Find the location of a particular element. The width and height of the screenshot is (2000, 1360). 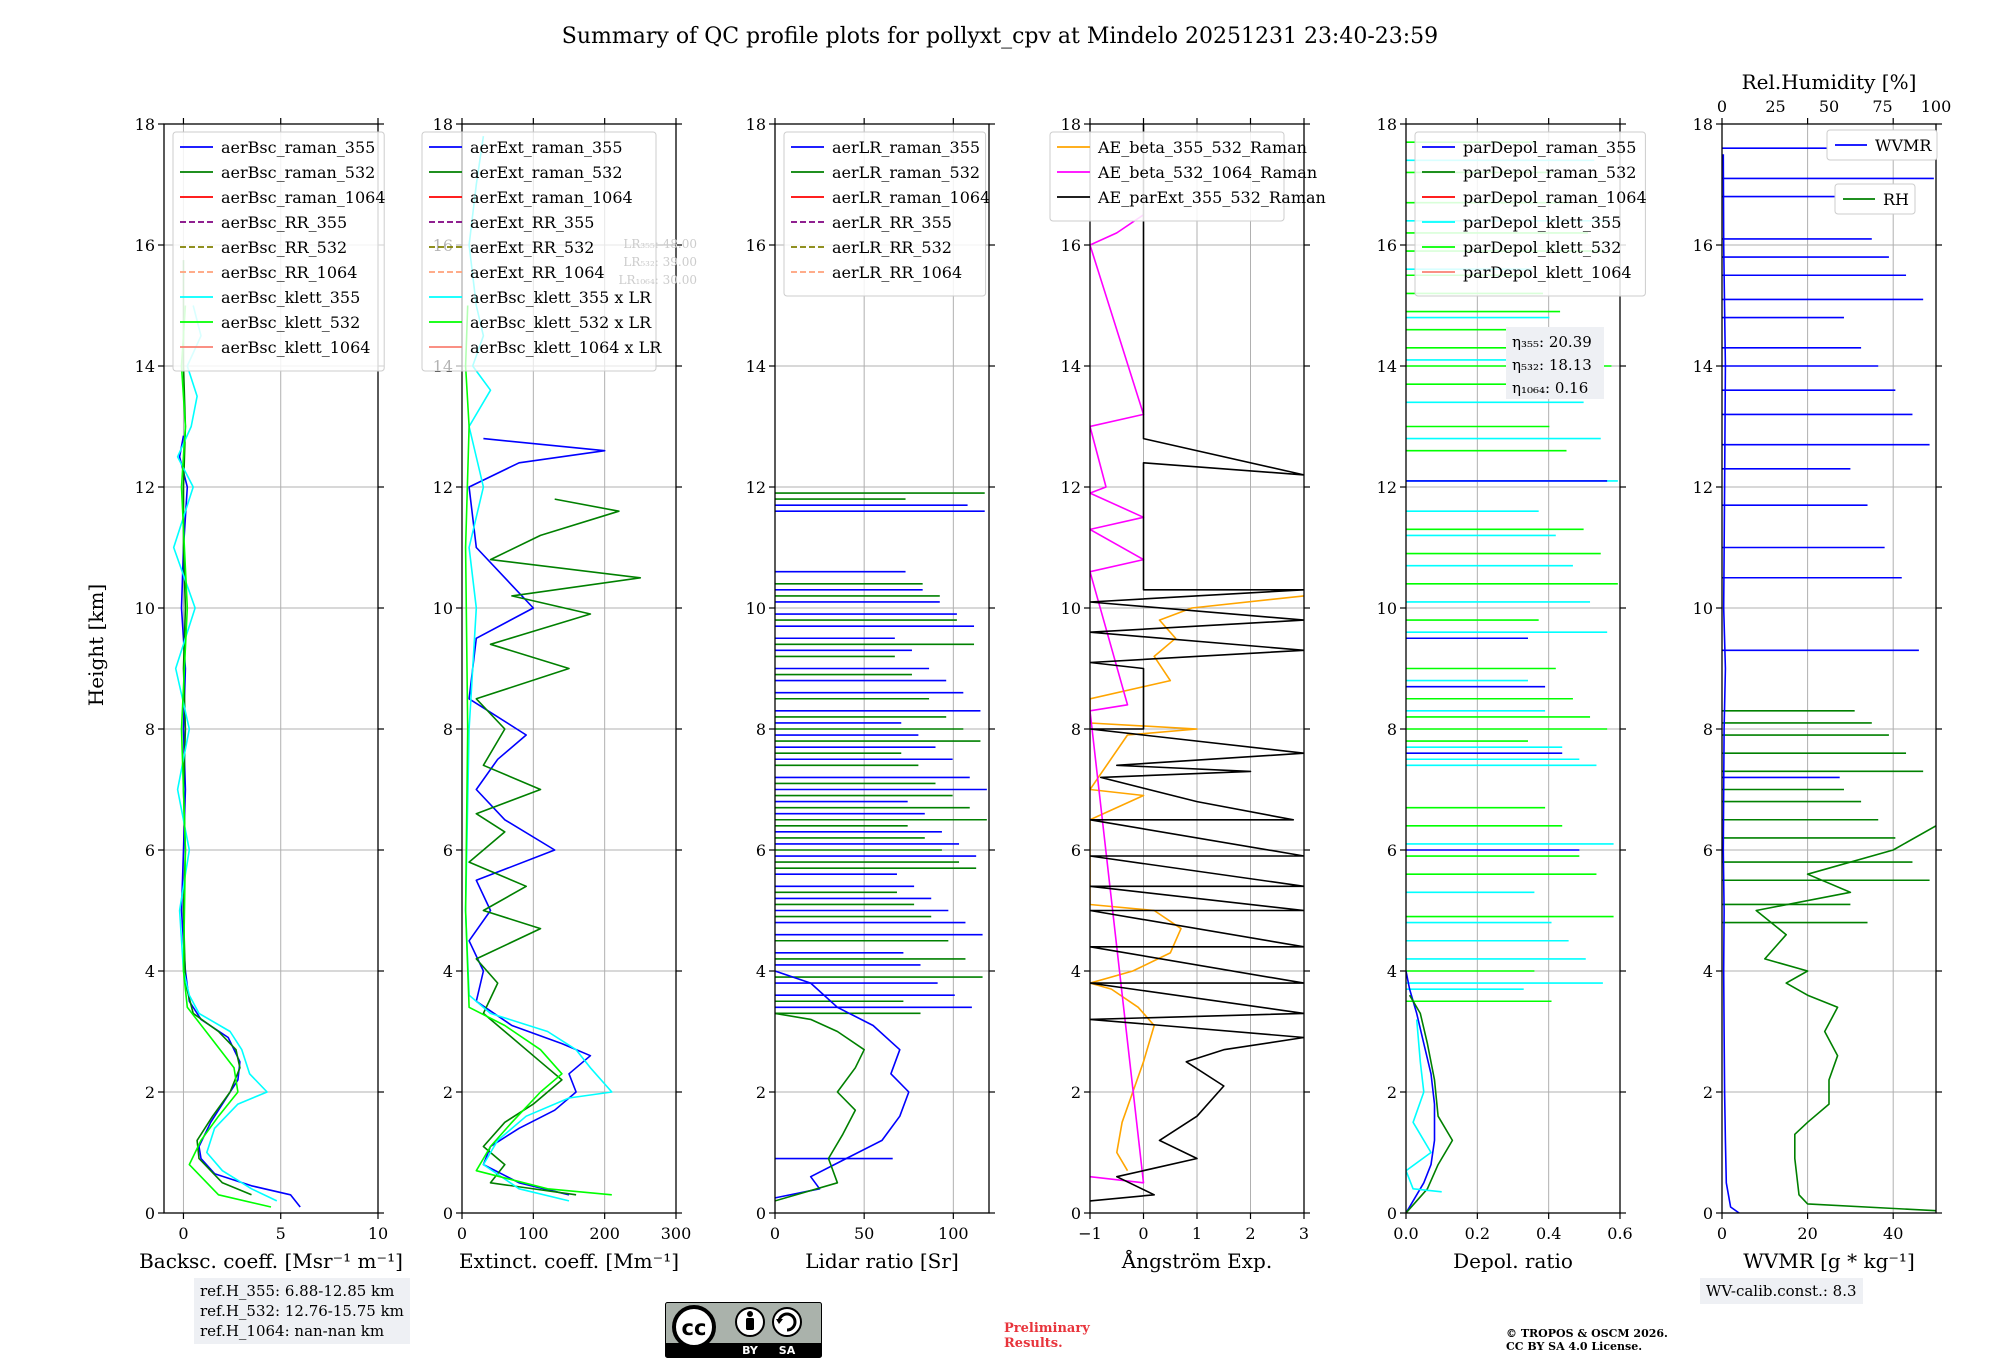

x-axis-label: Backsc. coeff. [Msr⁻¹ m⁻¹] is located at coordinates (271, 1261).